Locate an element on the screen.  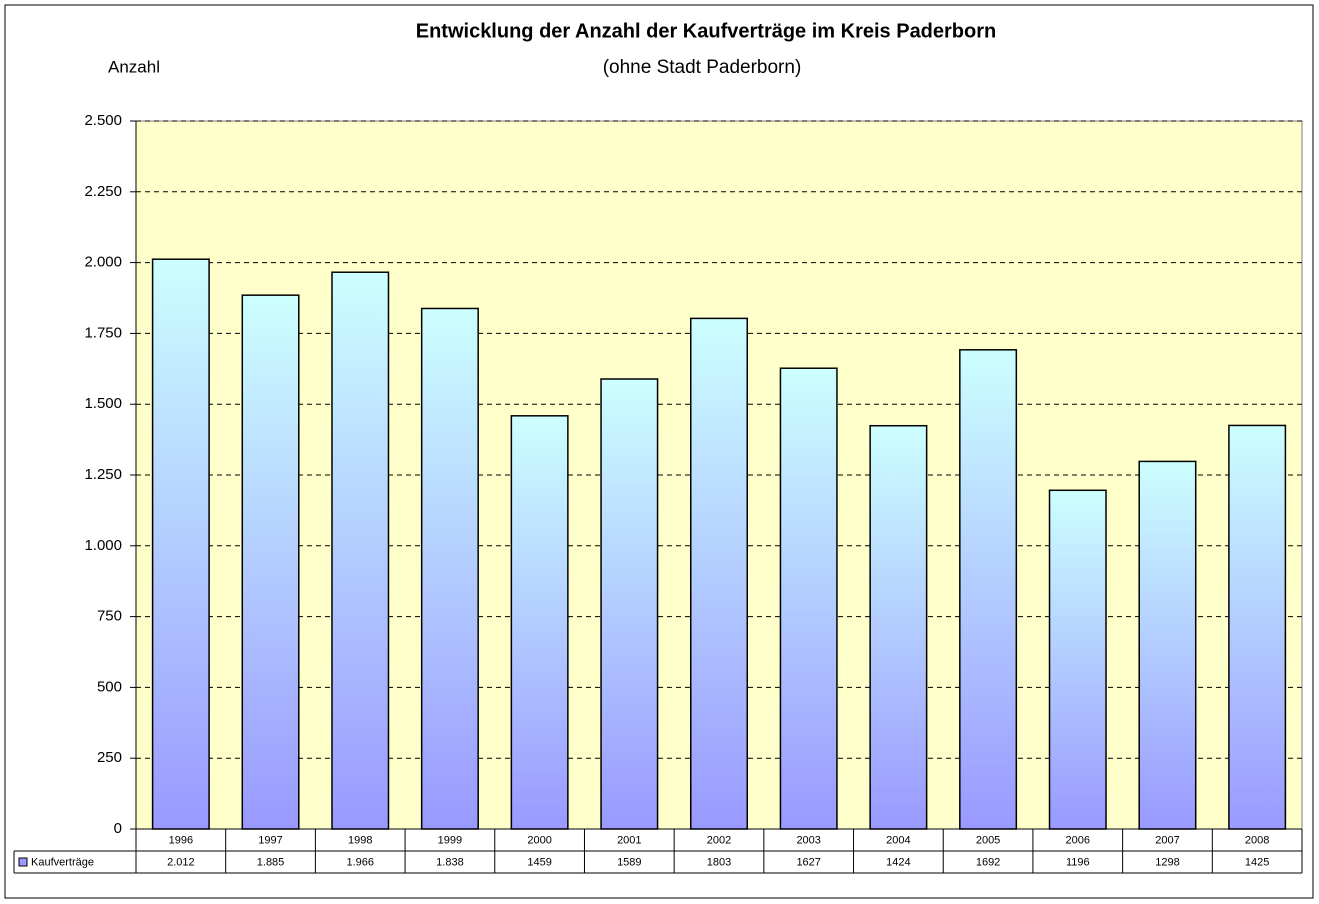
y-tick-label: 2.250 is located at coordinates (103, 191).